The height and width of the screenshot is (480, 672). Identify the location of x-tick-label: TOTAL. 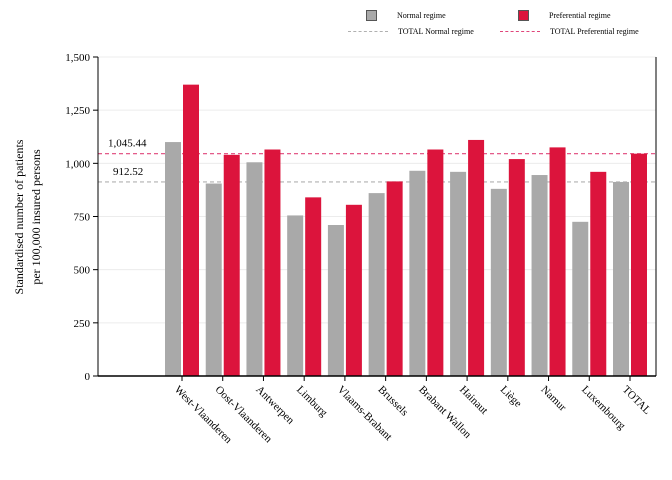
(636, 400).